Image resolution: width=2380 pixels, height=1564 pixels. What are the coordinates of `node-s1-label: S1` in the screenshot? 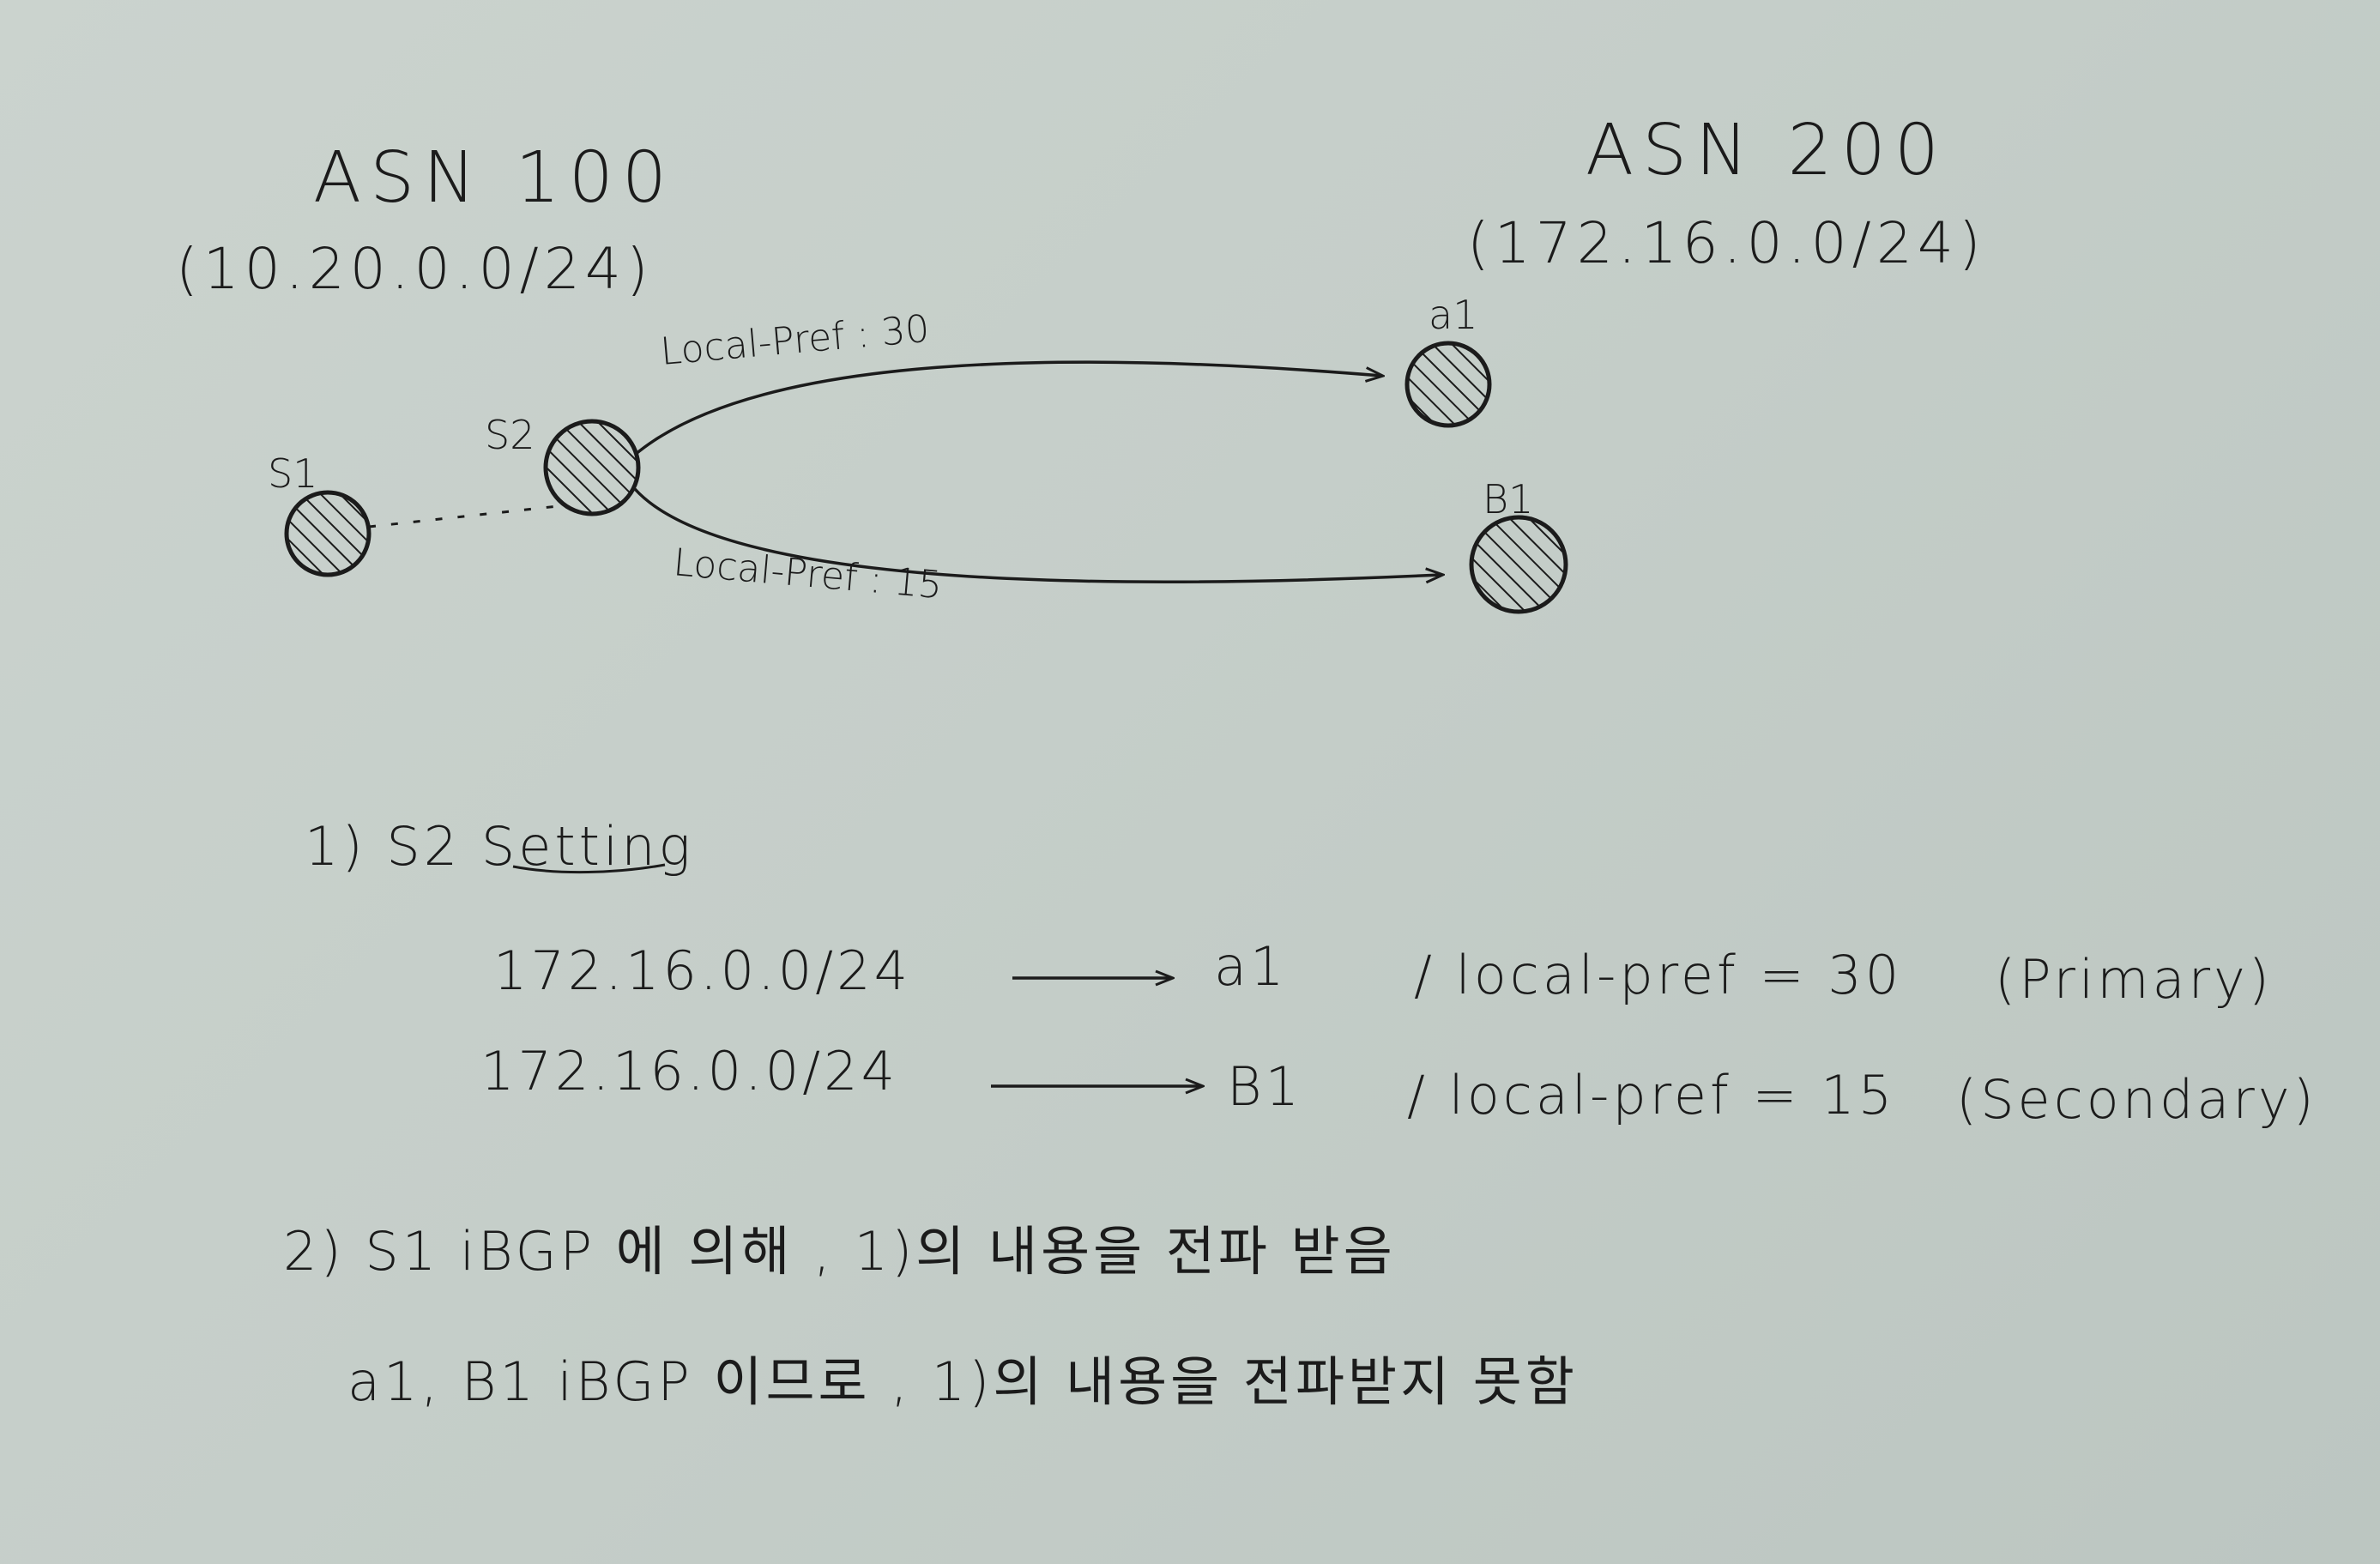 It's located at (293, 473).